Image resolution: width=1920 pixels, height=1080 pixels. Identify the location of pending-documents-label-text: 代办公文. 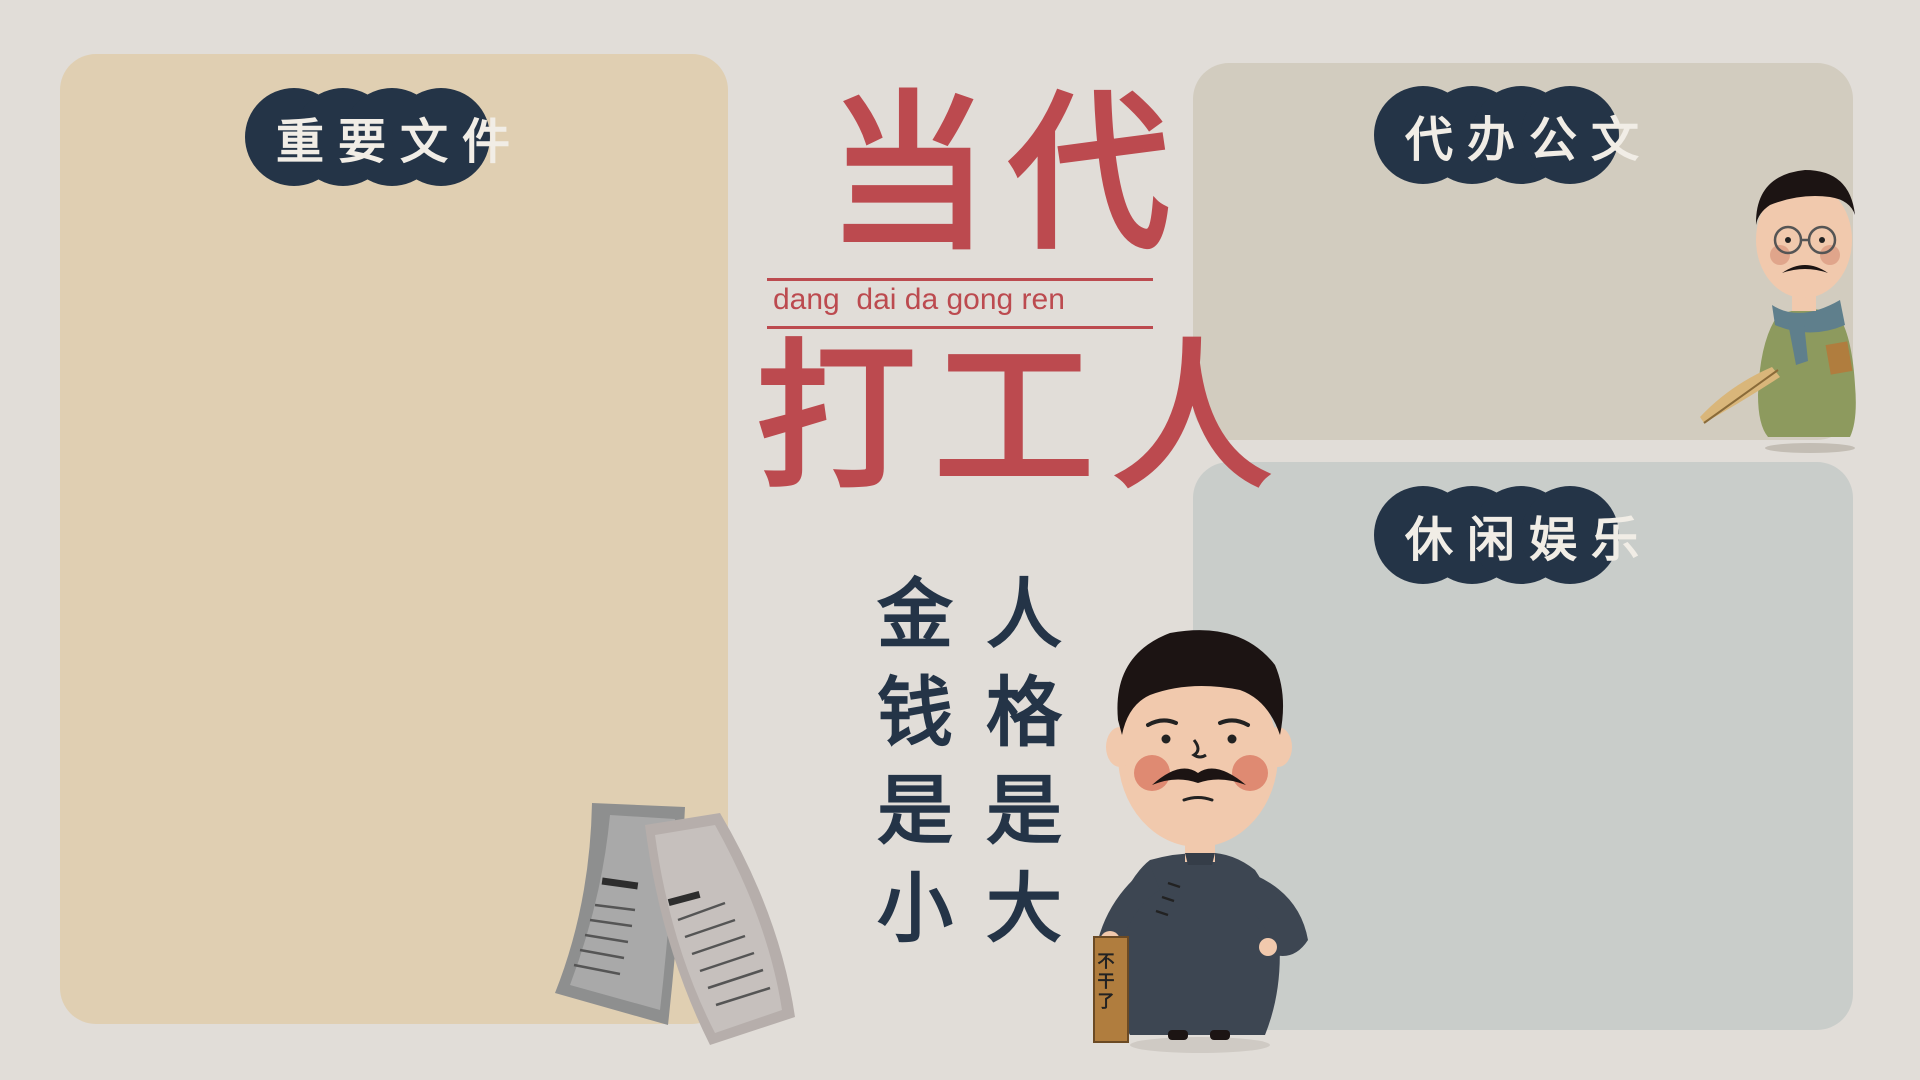
(1528, 140).